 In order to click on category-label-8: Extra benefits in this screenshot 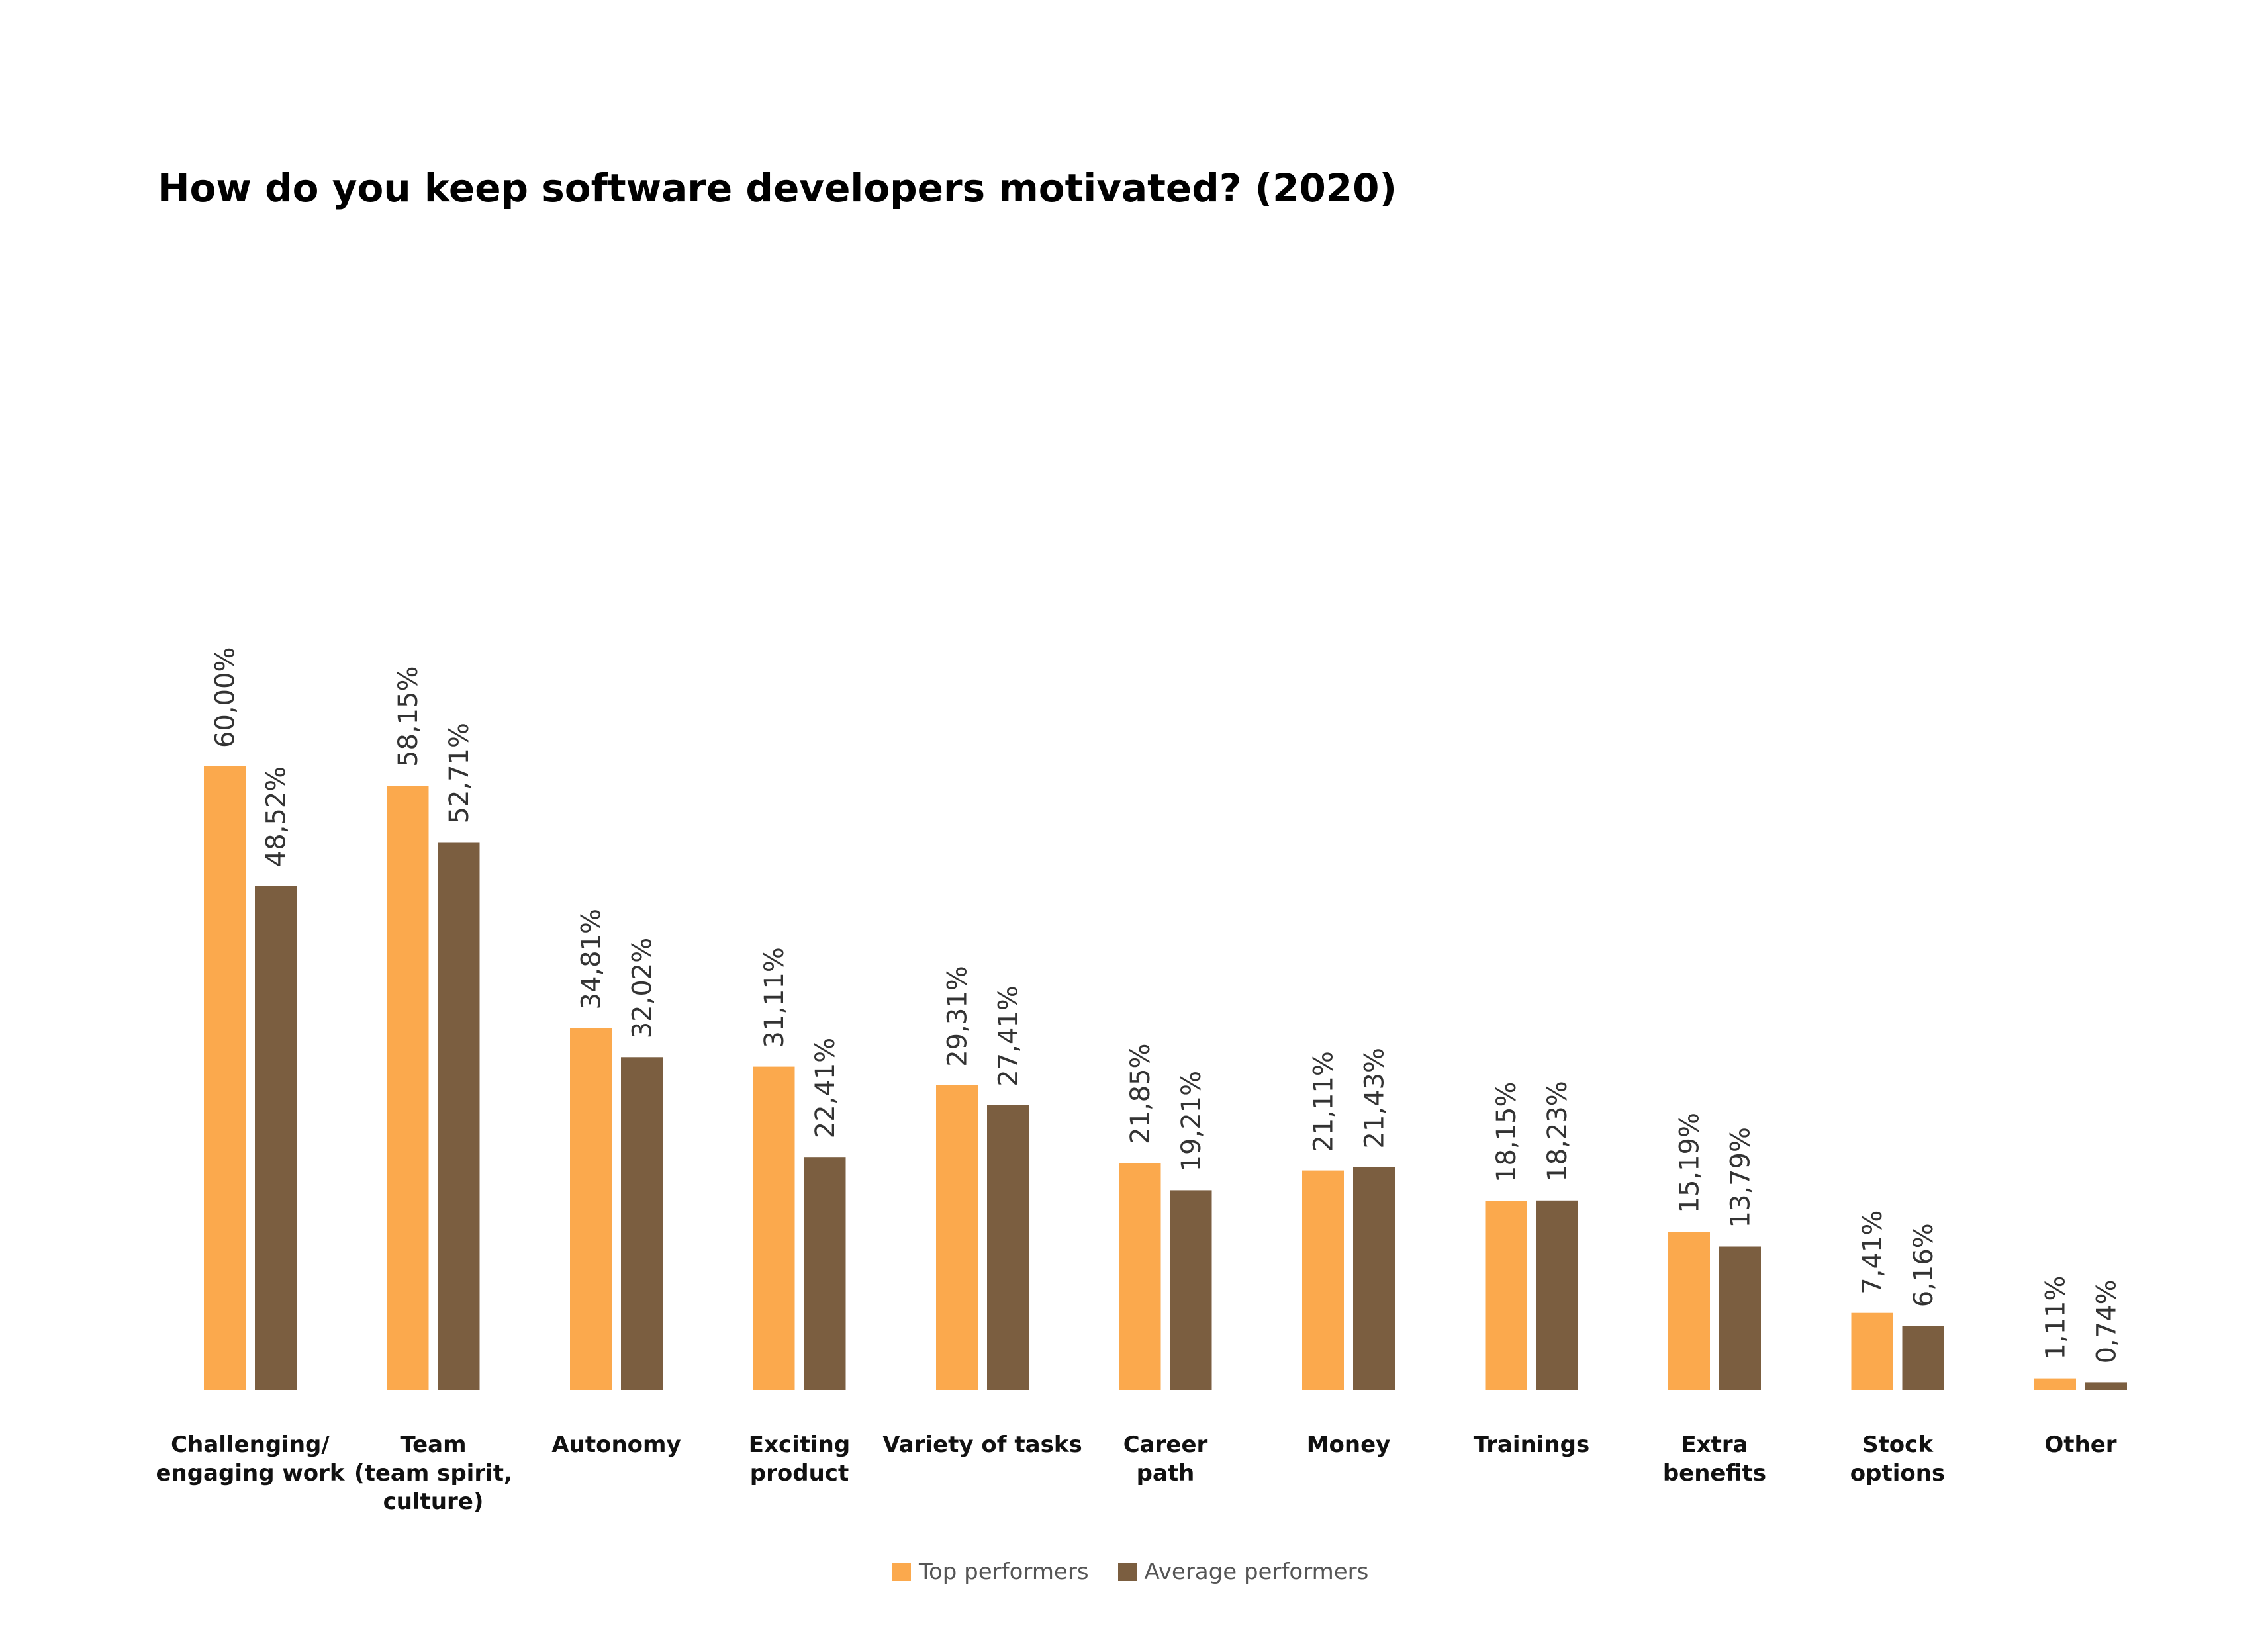, I will do `click(1715, 1459)`.